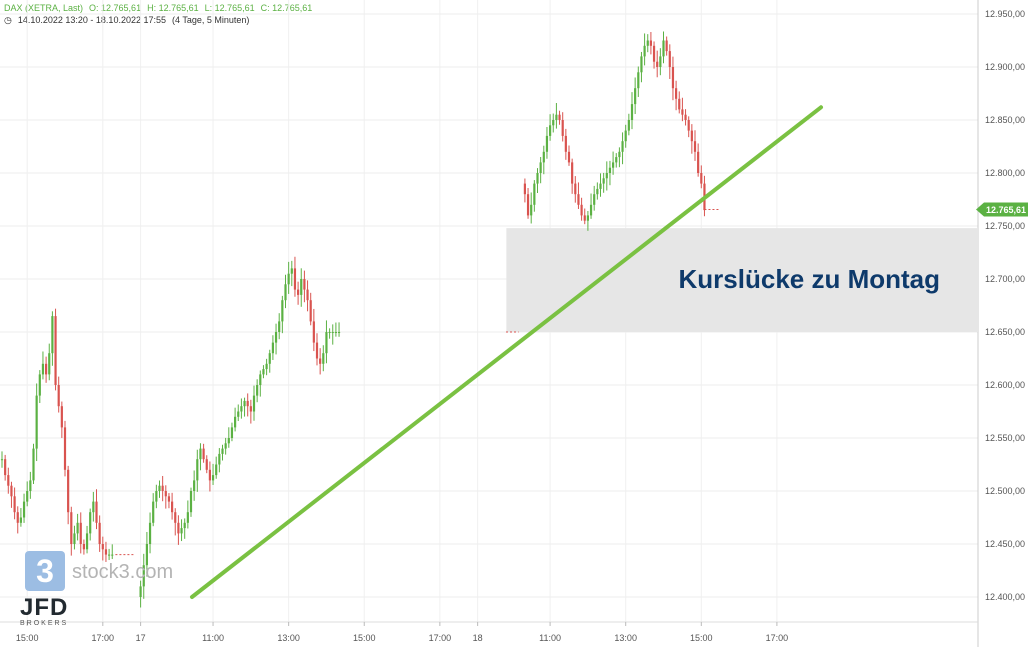 The image size is (1030, 647). What do you see at coordinates (1005, 544) in the screenshot?
I see `y-tick-label-1: 12.450,00` at bounding box center [1005, 544].